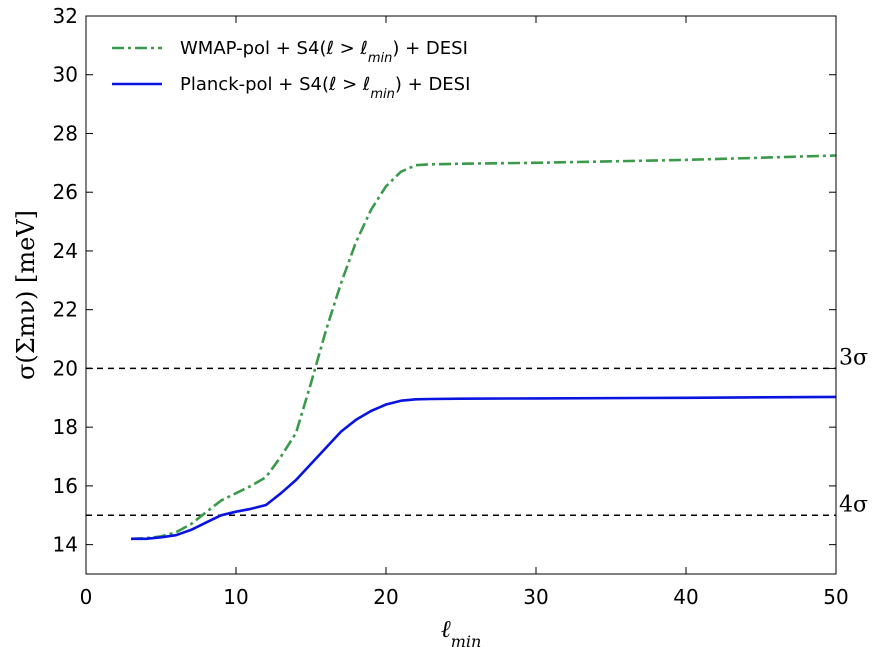 This screenshot has height=647, width=872. What do you see at coordinates (535, 597) in the screenshot?
I see `x-tick-label: 30` at bounding box center [535, 597].